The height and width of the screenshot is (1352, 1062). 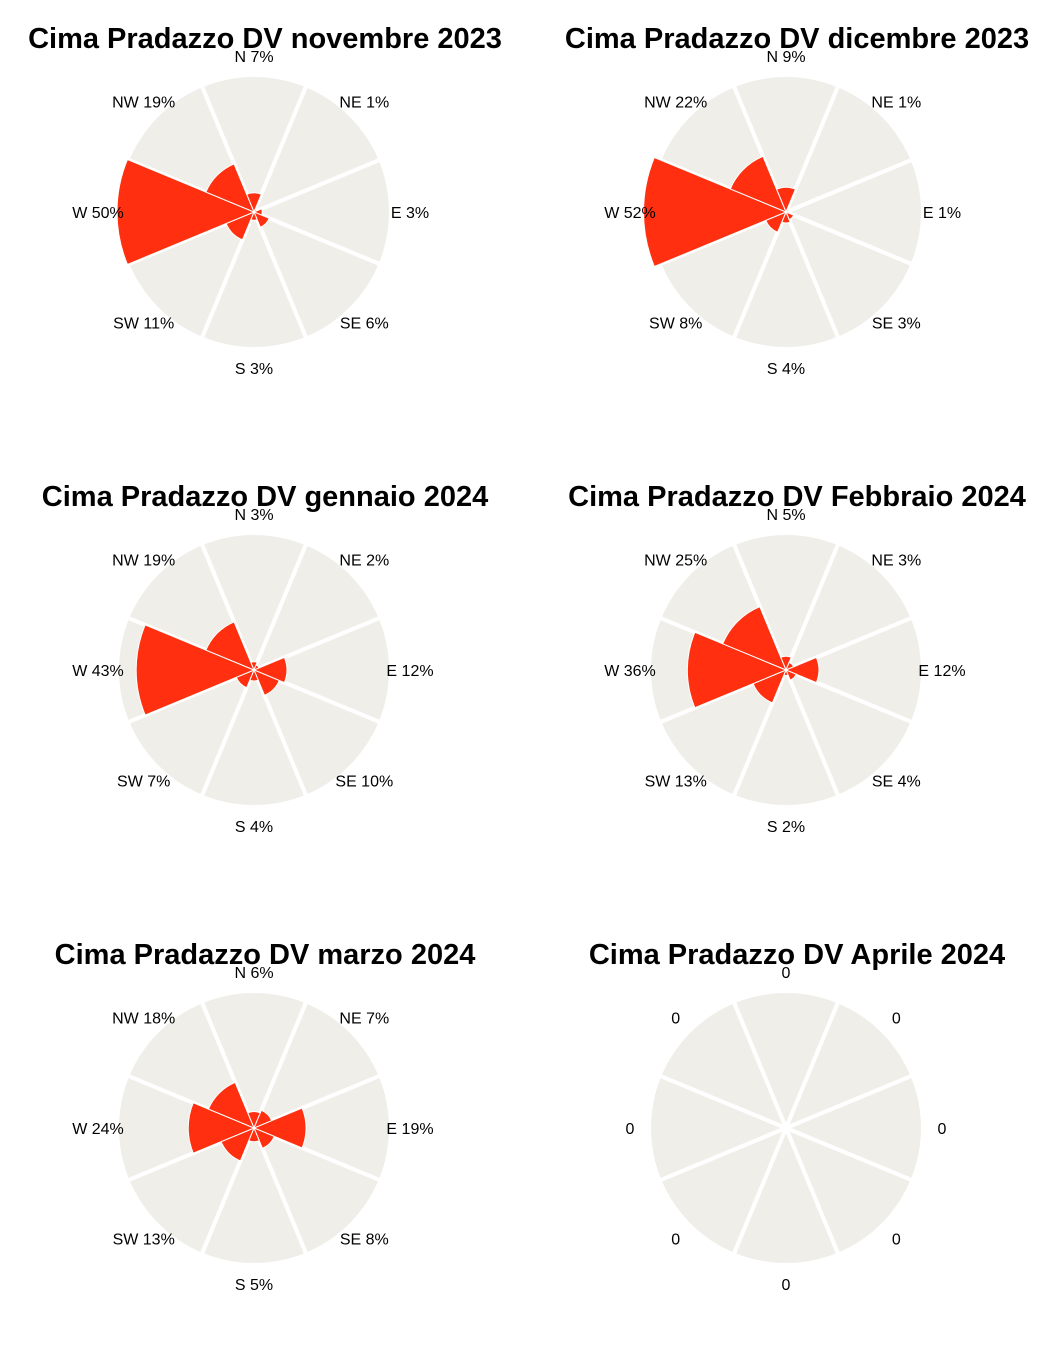 What do you see at coordinates (630, 1129) in the screenshot?
I see `direction-label-w: 0` at bounding box center [630, 1129].